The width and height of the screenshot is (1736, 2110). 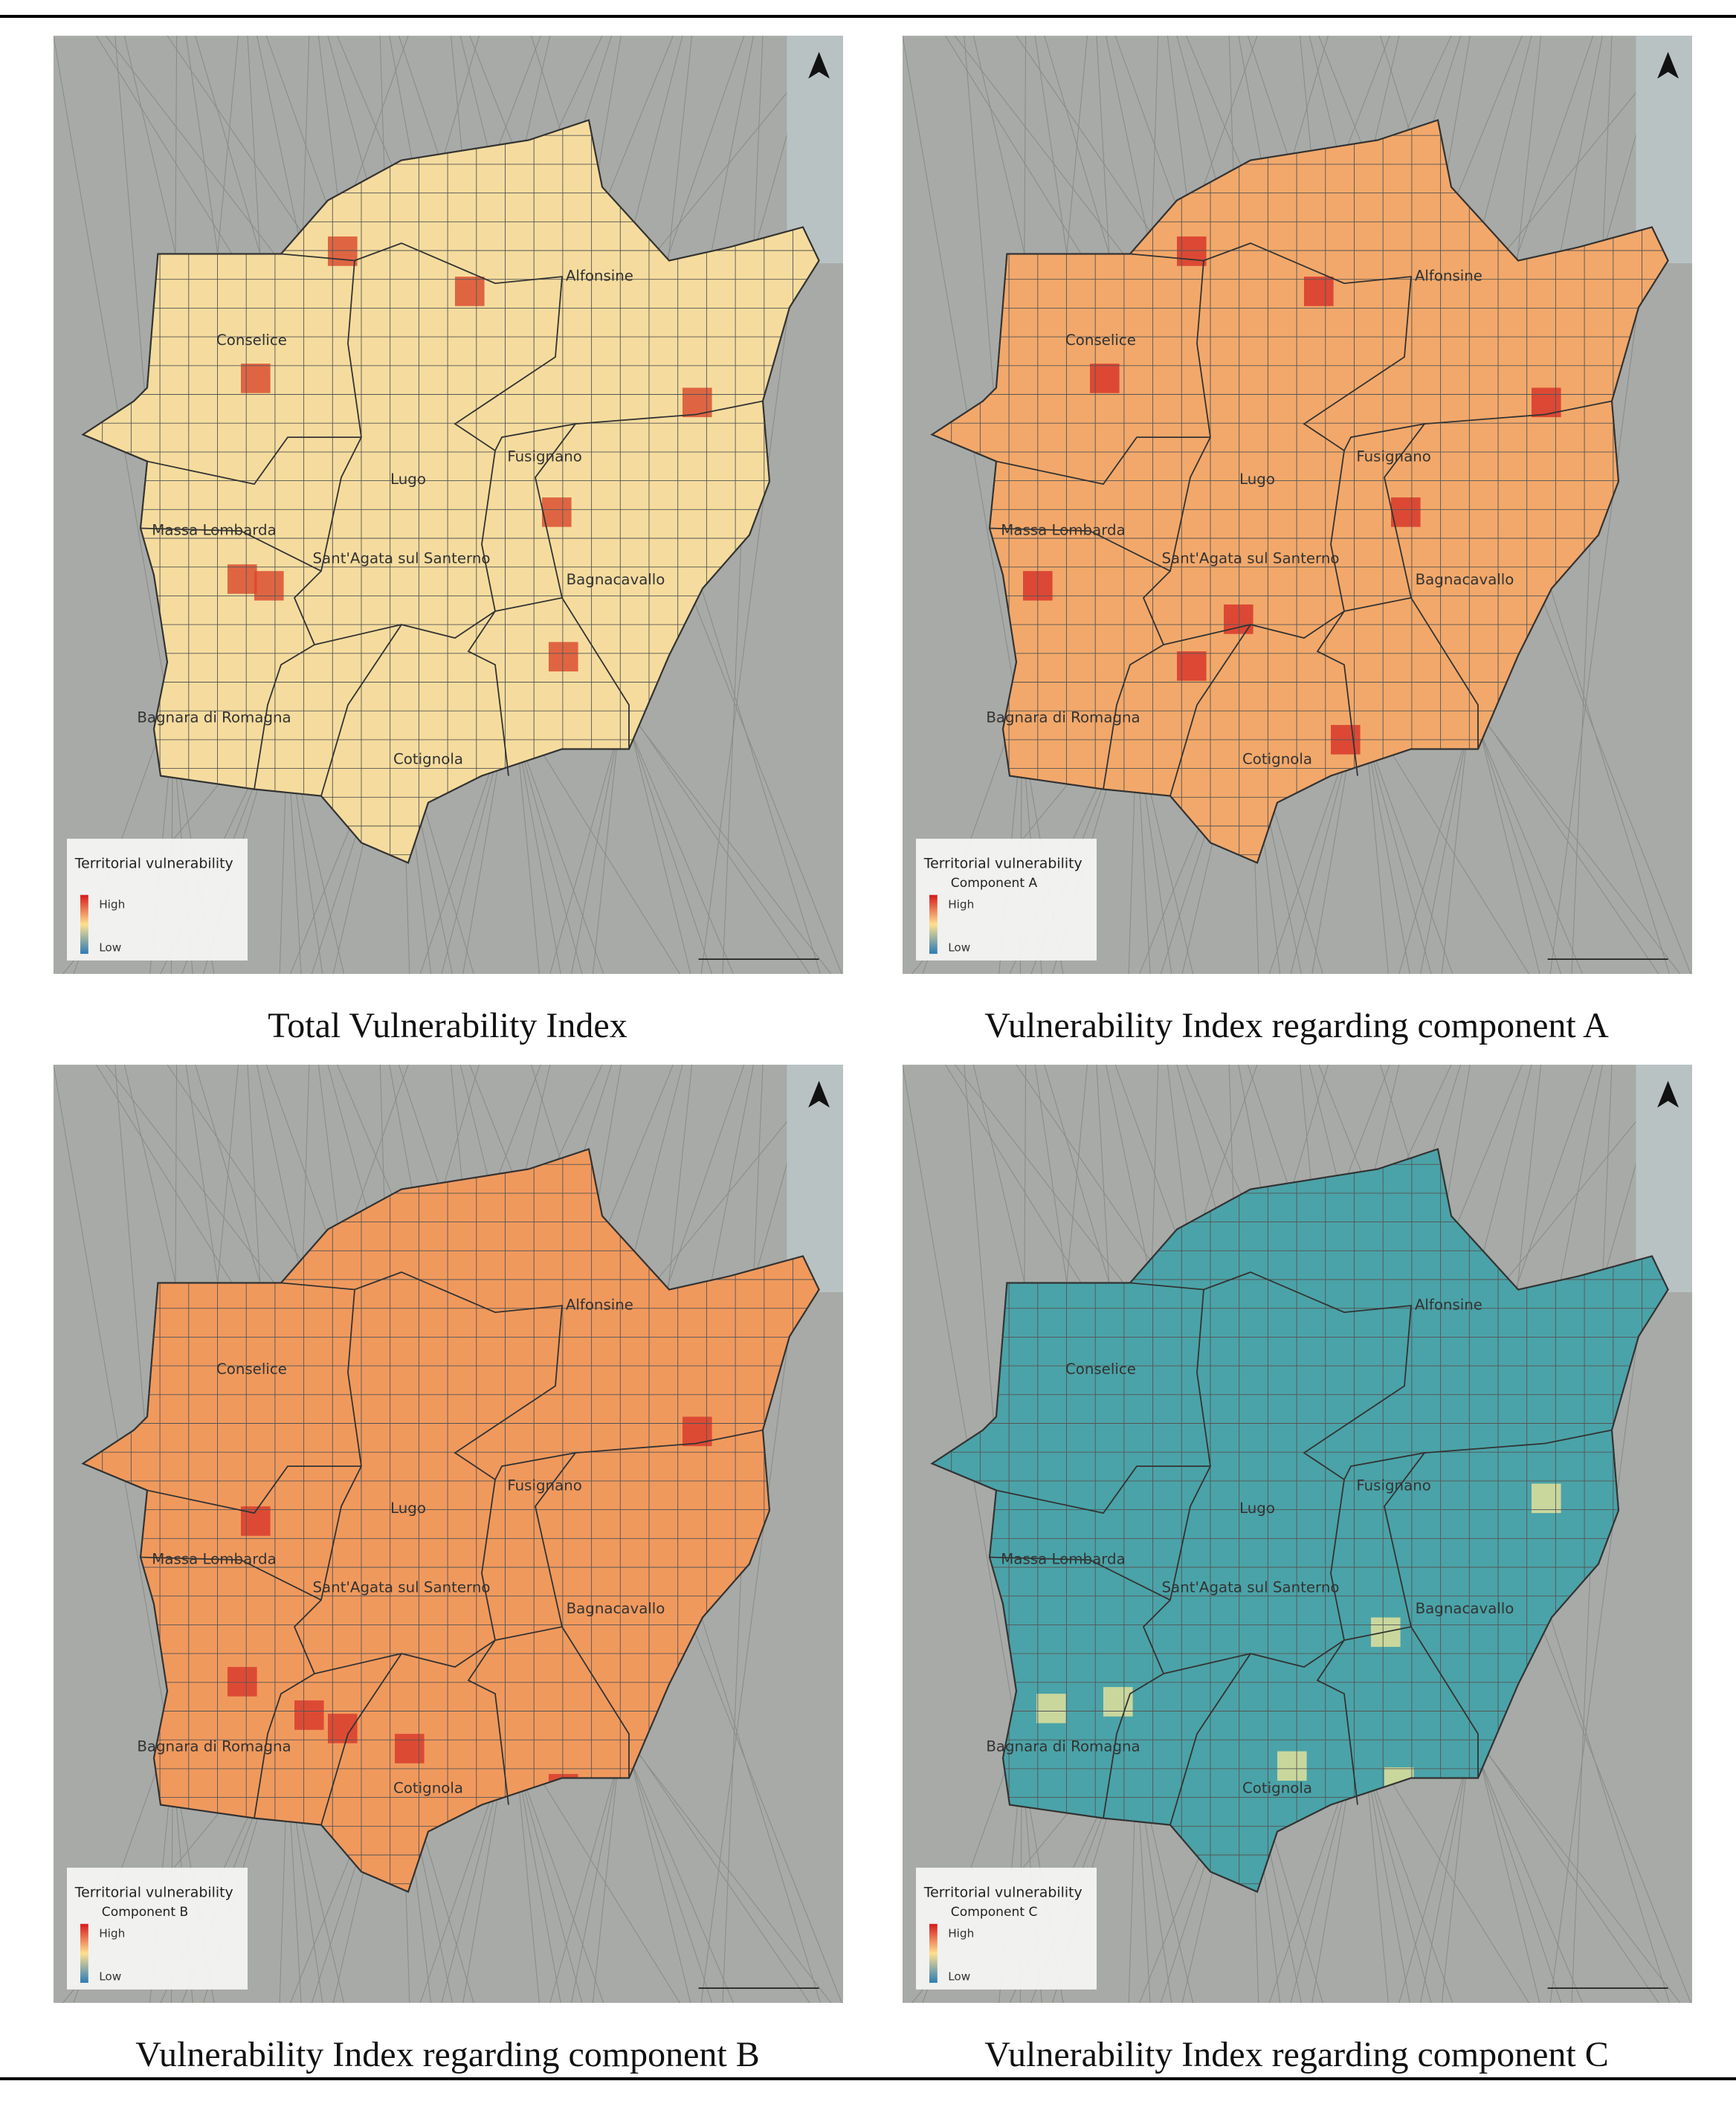 I want to click on top-rule, so click(x=868, y=16).